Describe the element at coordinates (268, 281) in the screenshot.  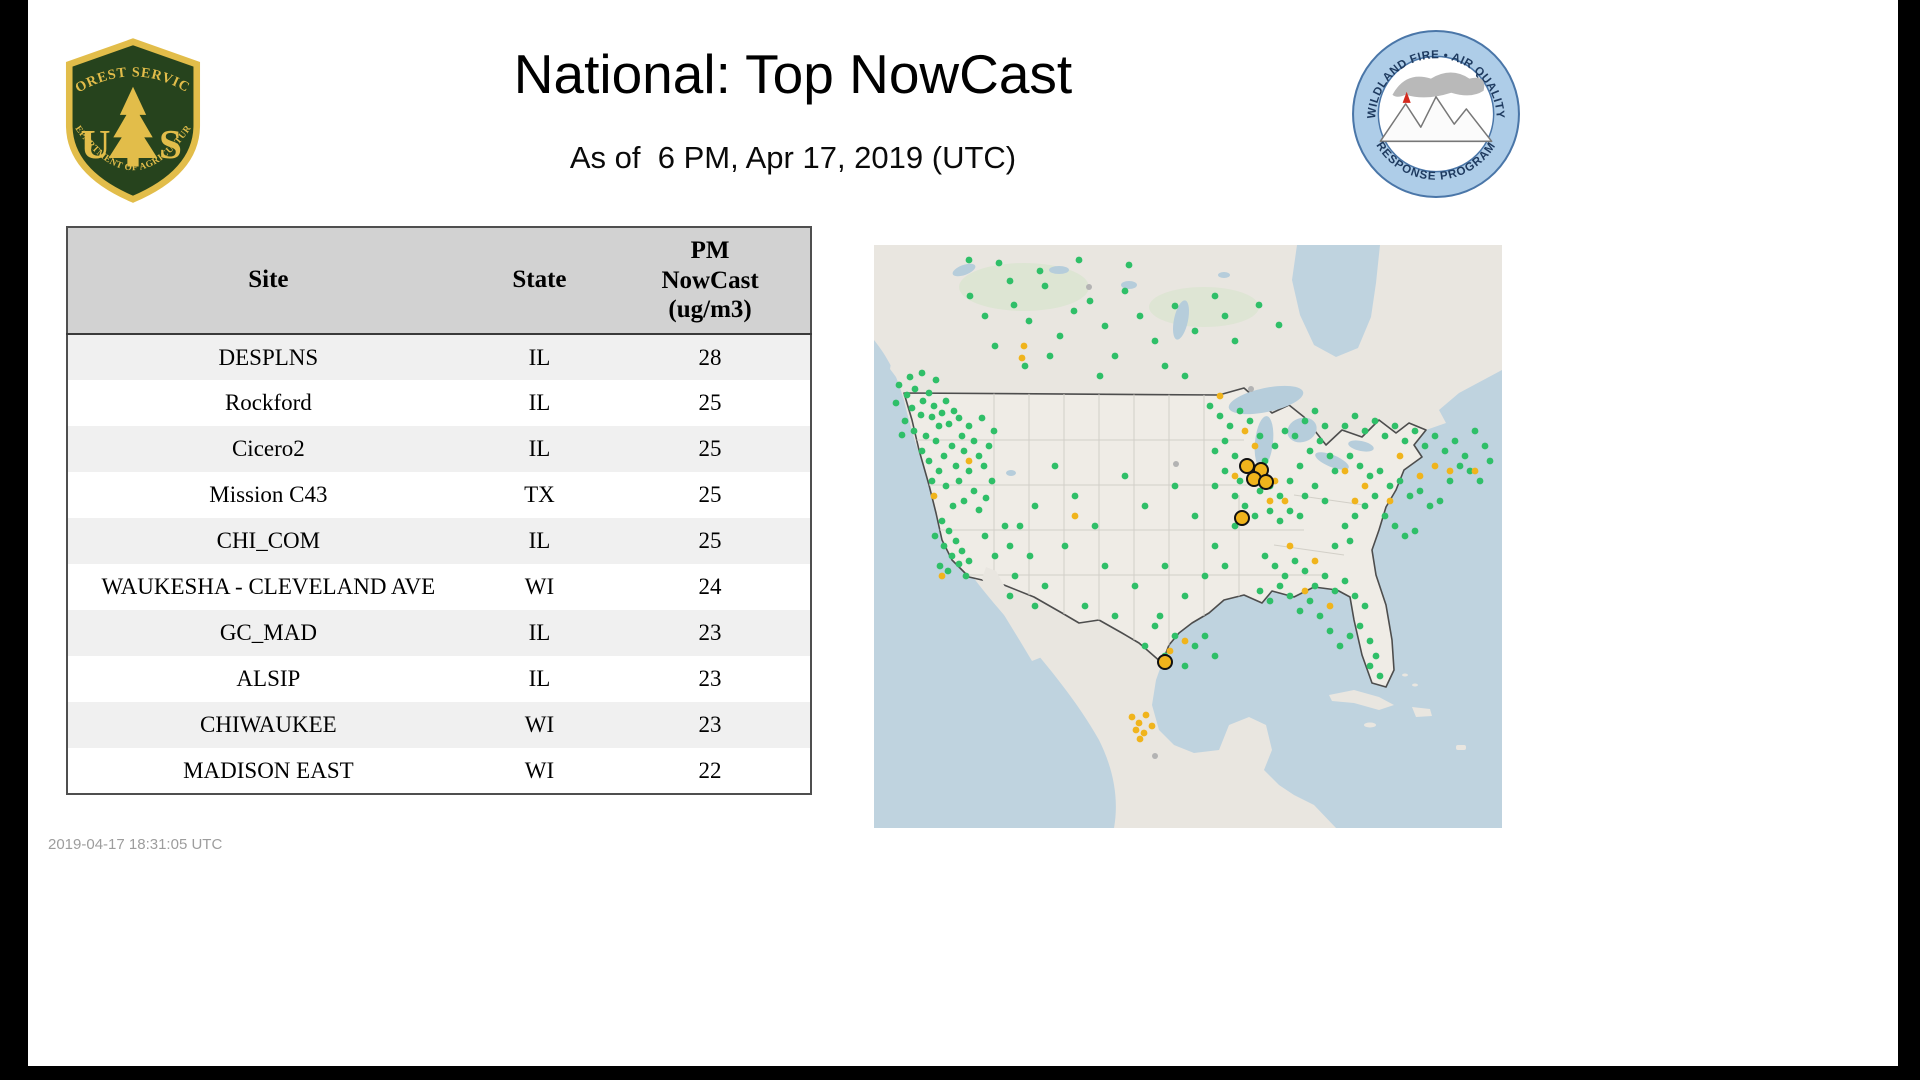
I see `column-header-site: Site` at that location.